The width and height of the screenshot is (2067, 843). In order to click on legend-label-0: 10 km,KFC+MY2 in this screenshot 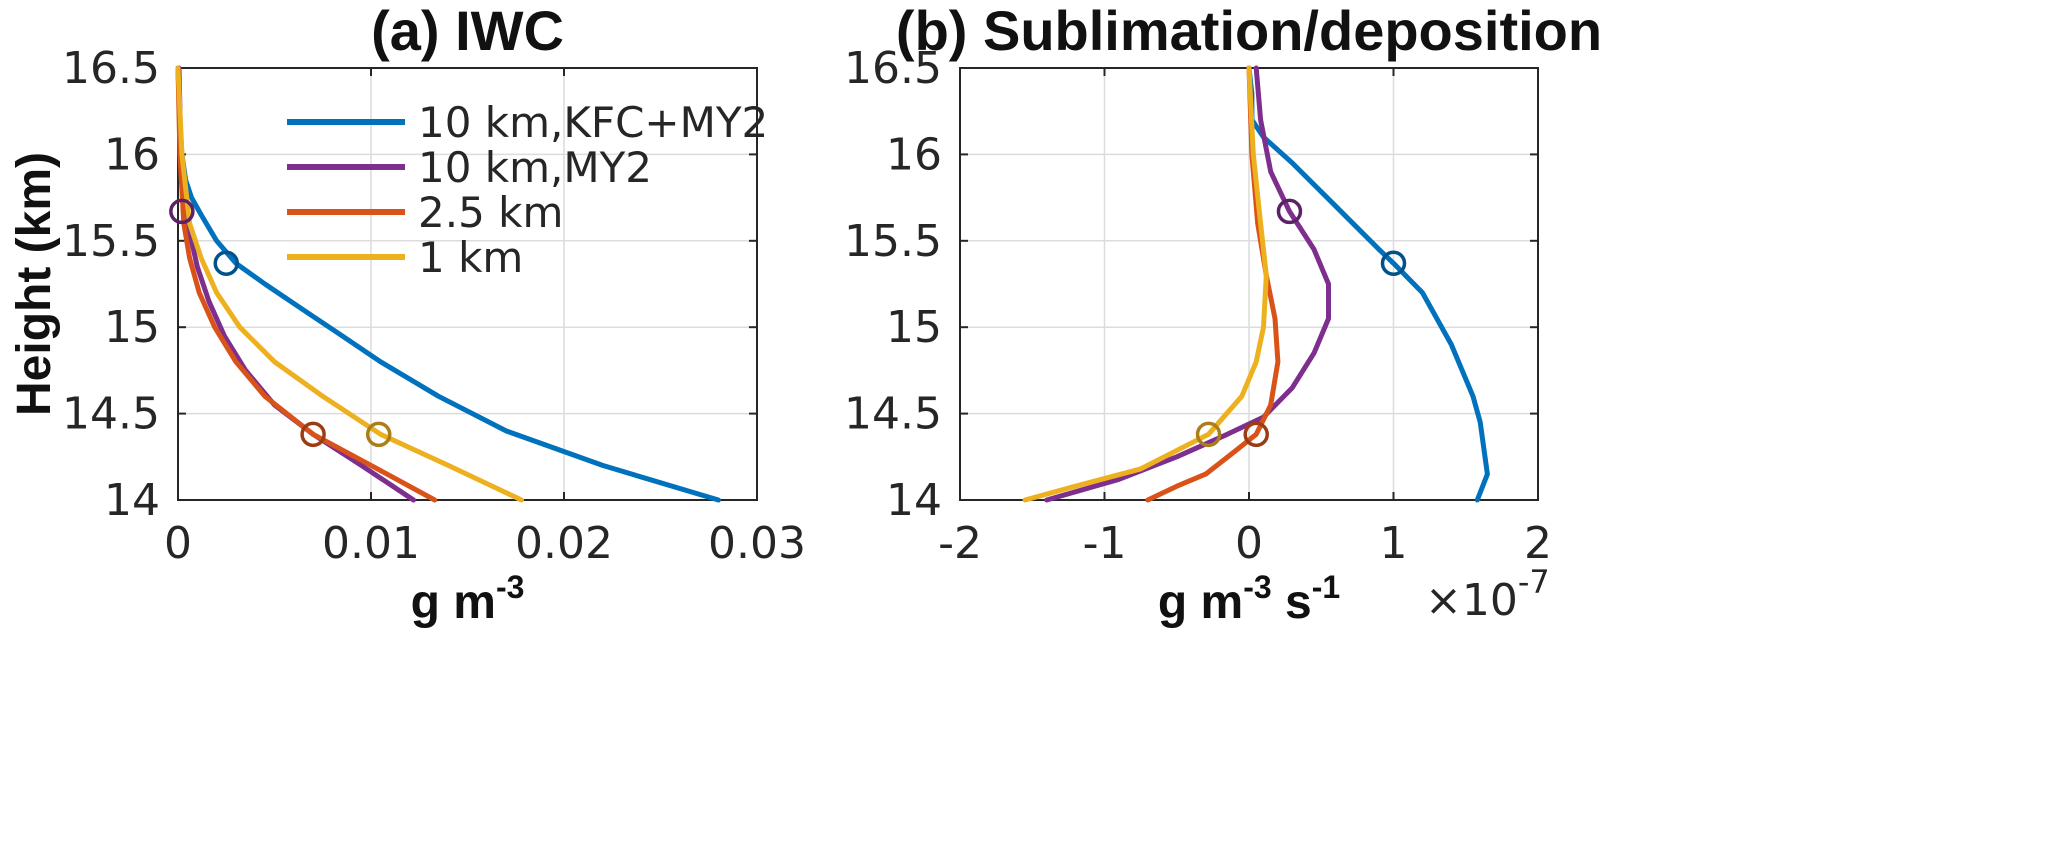, I will do `click(593, 122)`.